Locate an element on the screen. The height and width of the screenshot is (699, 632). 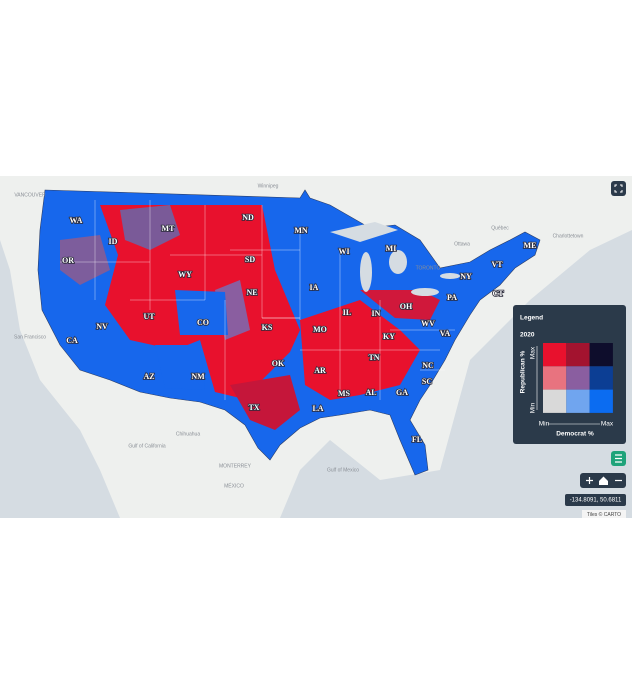
state-label: IL is located at coordinates (347, 312).